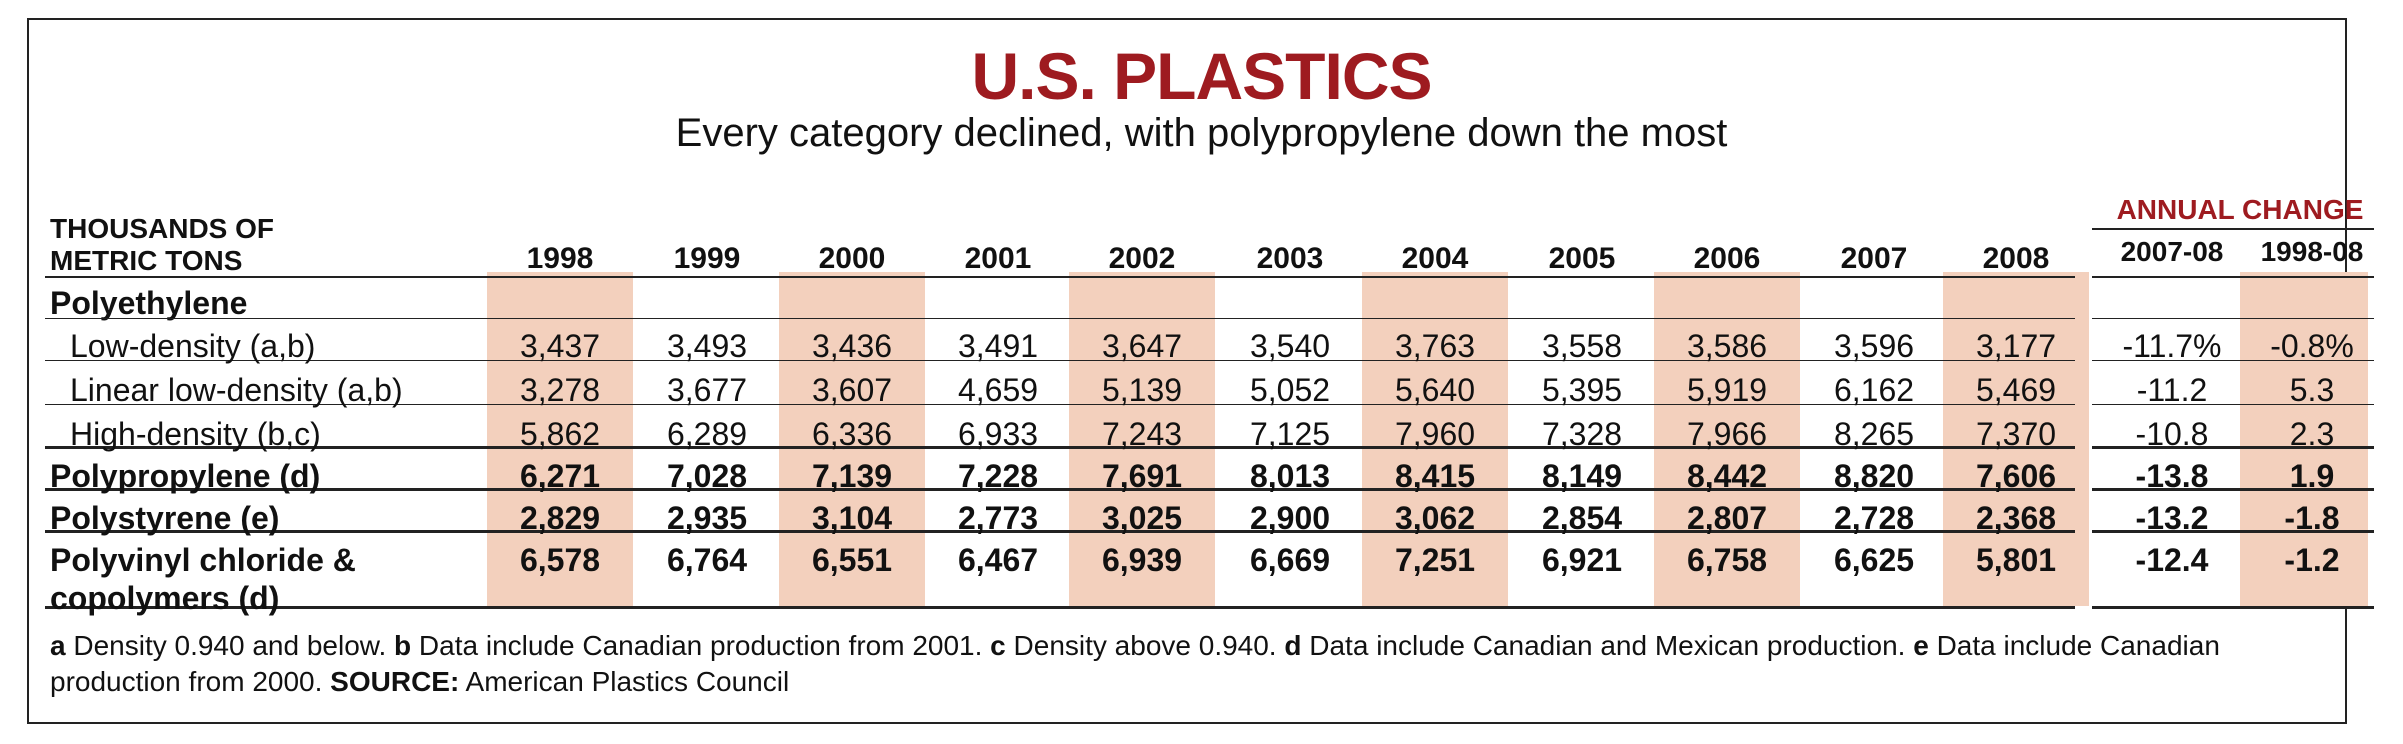 The width and height of the screenshot is (2403, 744). I want to click on cell-3-1999: 7,028, so click(707, 476).